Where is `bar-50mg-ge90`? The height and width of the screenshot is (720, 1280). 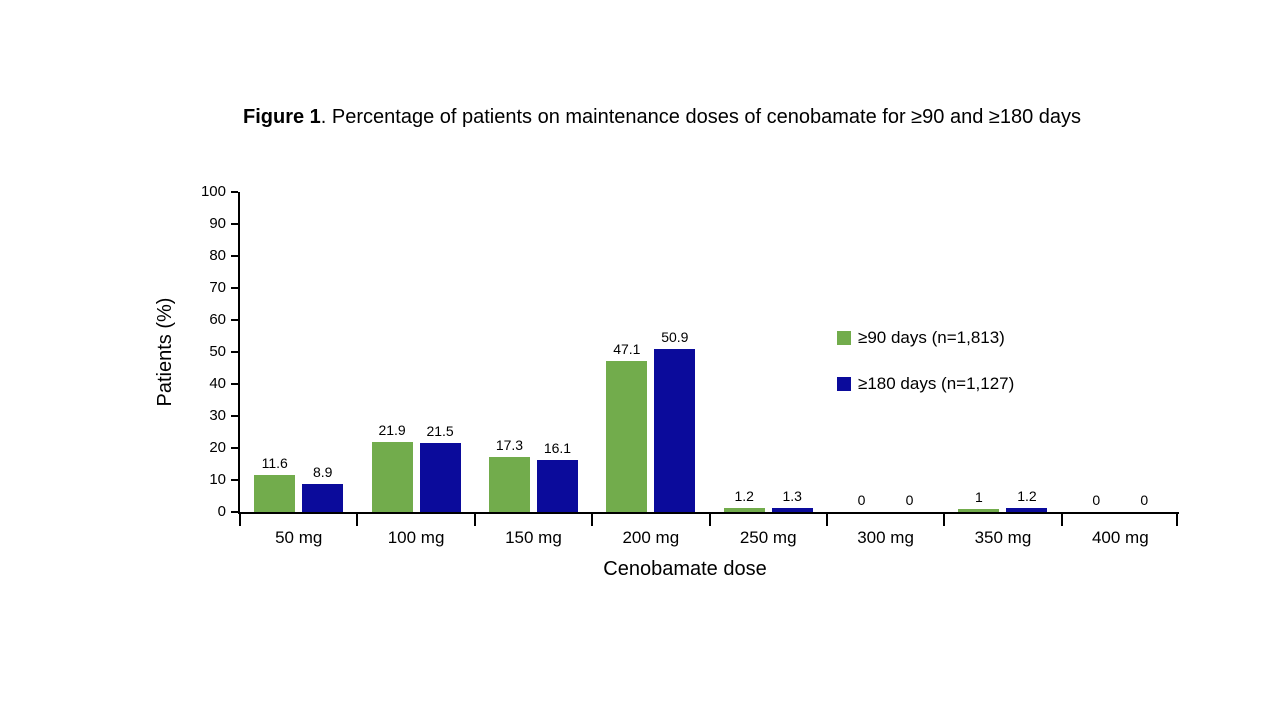
bar-50mg-ge90 is located at coordinates (275, 493).